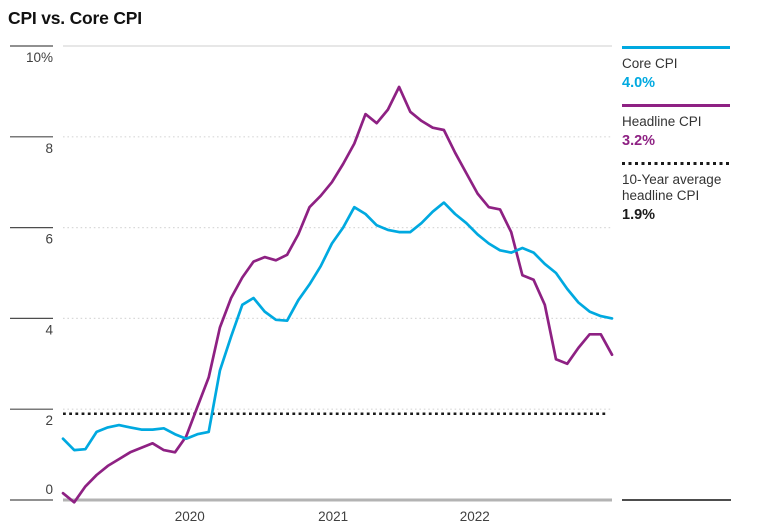 The width and height of the screenshot is (759, 531). I want to click on legend-value-10yr-average: 1.9%, so click(639, 215).